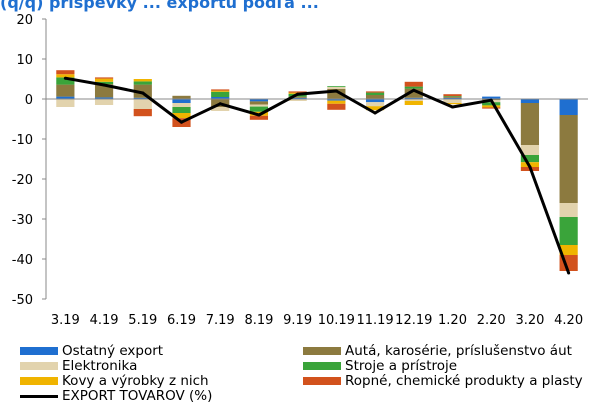  What do you see at coordinates (113, 351) in the screenshot?
I see `legend-label: Ostatný export` at bounding box center [113, 351].